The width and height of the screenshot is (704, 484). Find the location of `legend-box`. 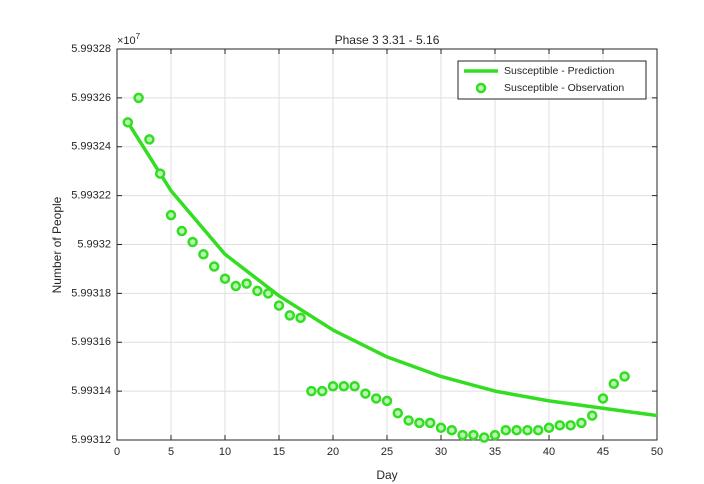

legend-box is located at coordinates (552, 80).